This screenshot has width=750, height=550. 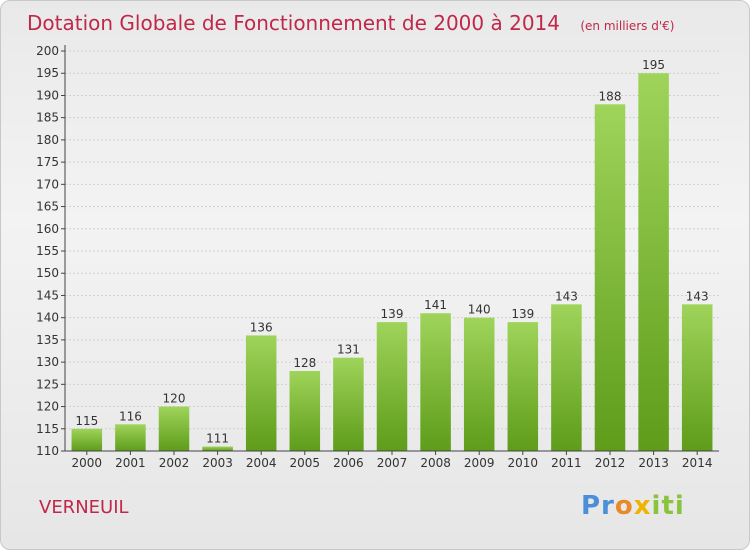 I want to click on bar-value-label: 141, so click(x=435, y=305).